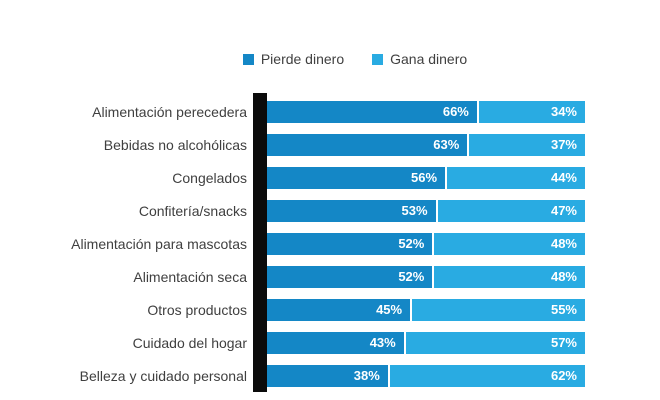  What do you see at coordinates (192, 211) in the screenshot?
I see `category-label: Confitería/snacks` at bounding box center [192, 211].